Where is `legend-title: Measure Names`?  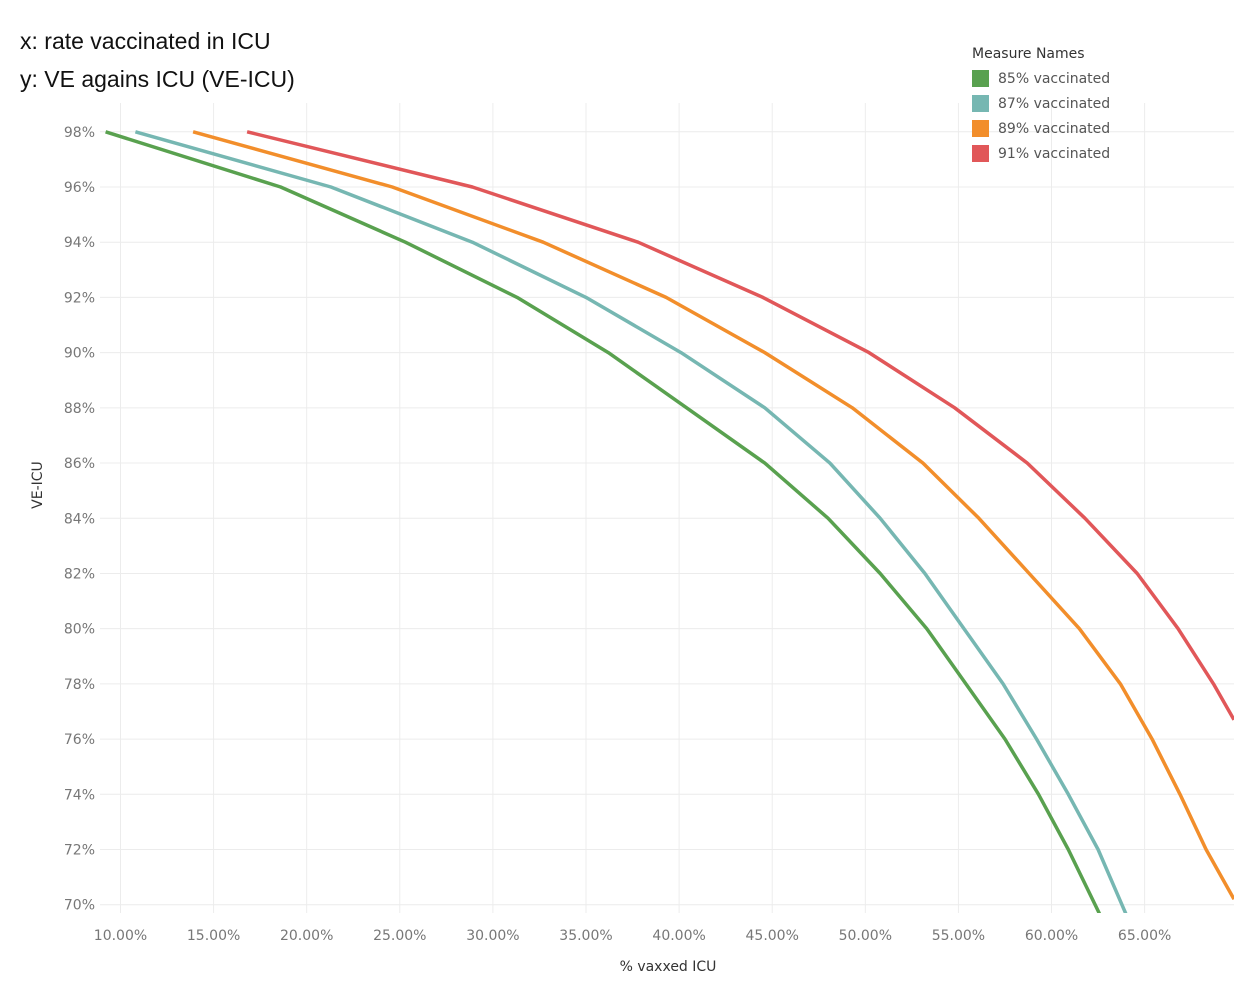 legend-title: Measure Names is located at coordinates (1028, 54).